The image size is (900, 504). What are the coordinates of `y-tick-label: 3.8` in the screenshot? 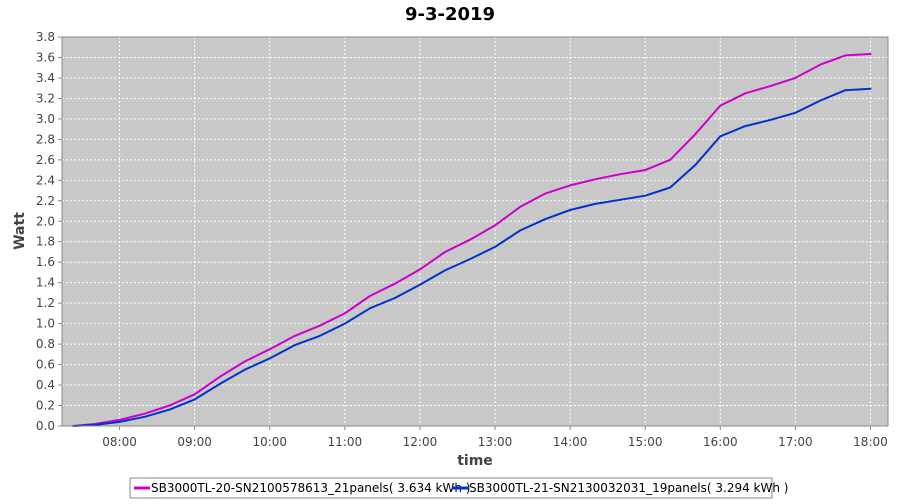 It's located at (45, 37).